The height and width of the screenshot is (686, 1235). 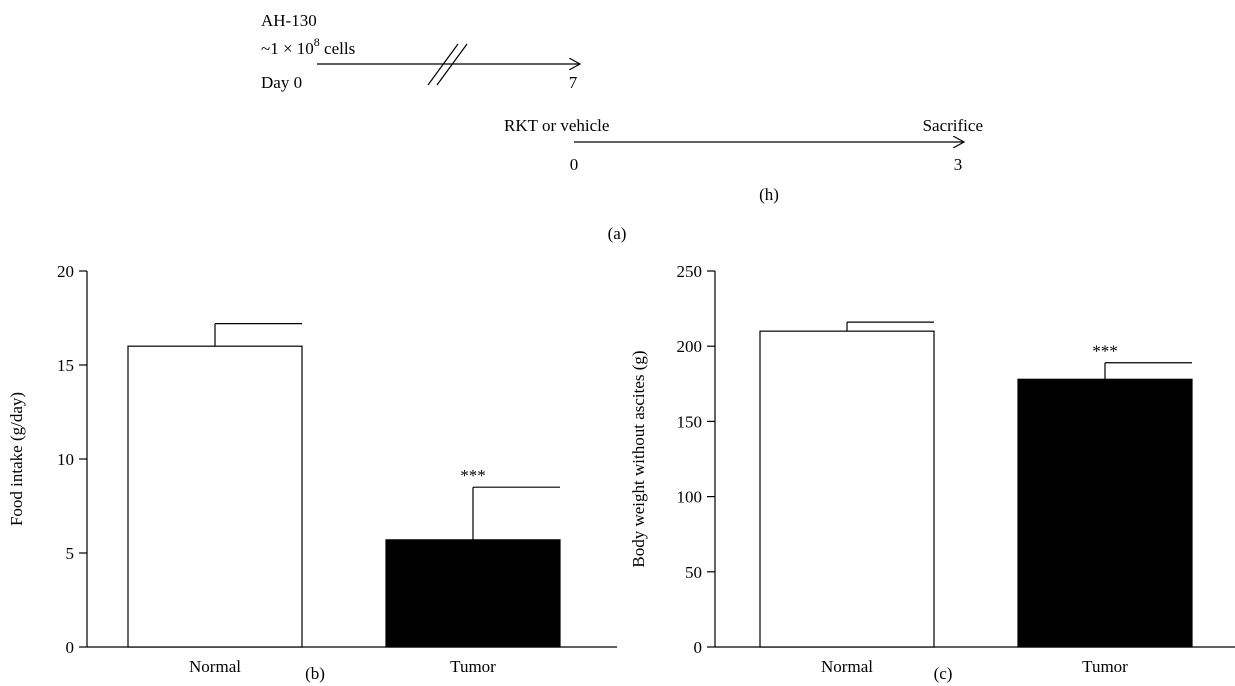 What do you see at coordinates (315, 673) in the screenshot?
I see `panel-label: (b)` at bounding box center [315, 673].